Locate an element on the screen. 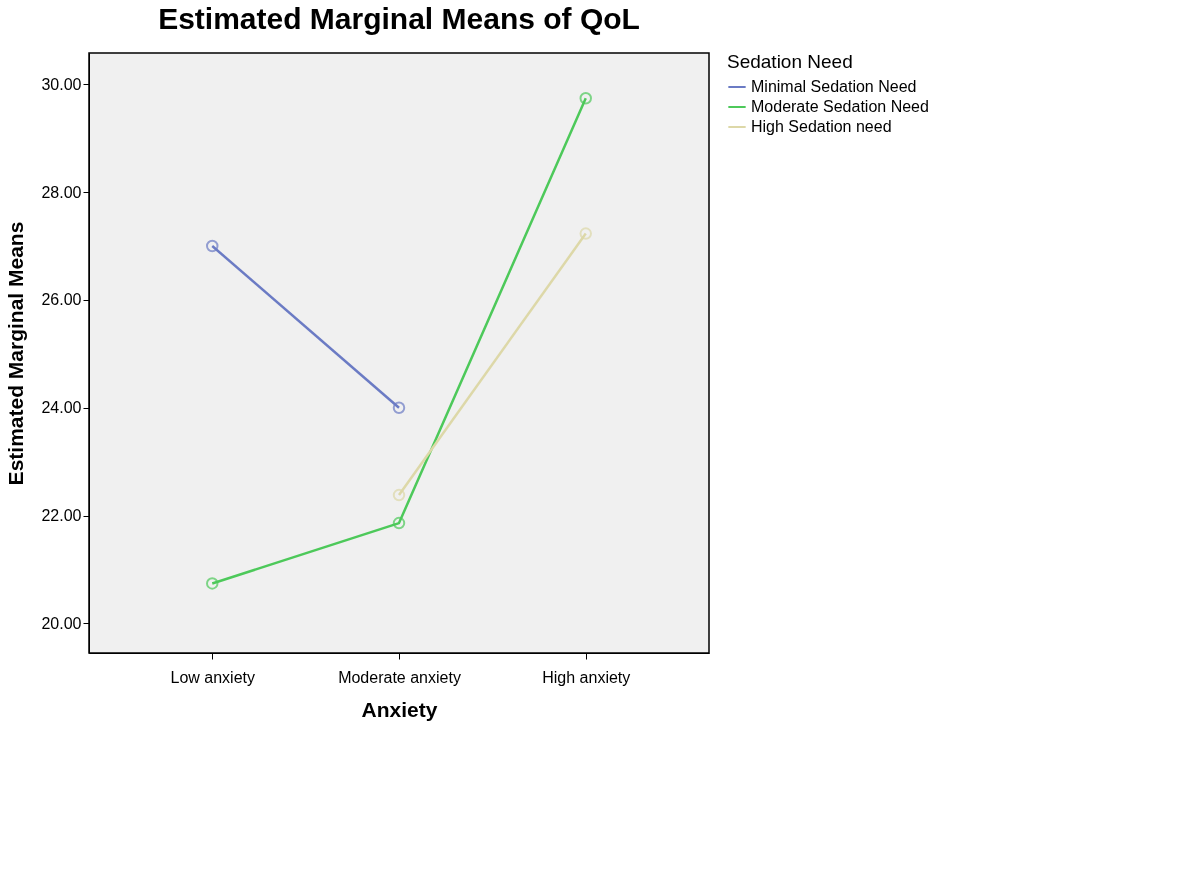  x-tick-label: Low anxiety is located at coordinates (212, 677).